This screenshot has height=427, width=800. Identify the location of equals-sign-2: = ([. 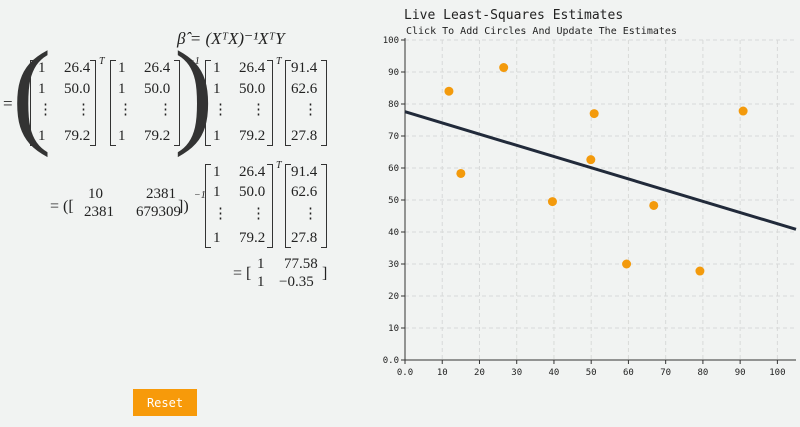
(62, 206).